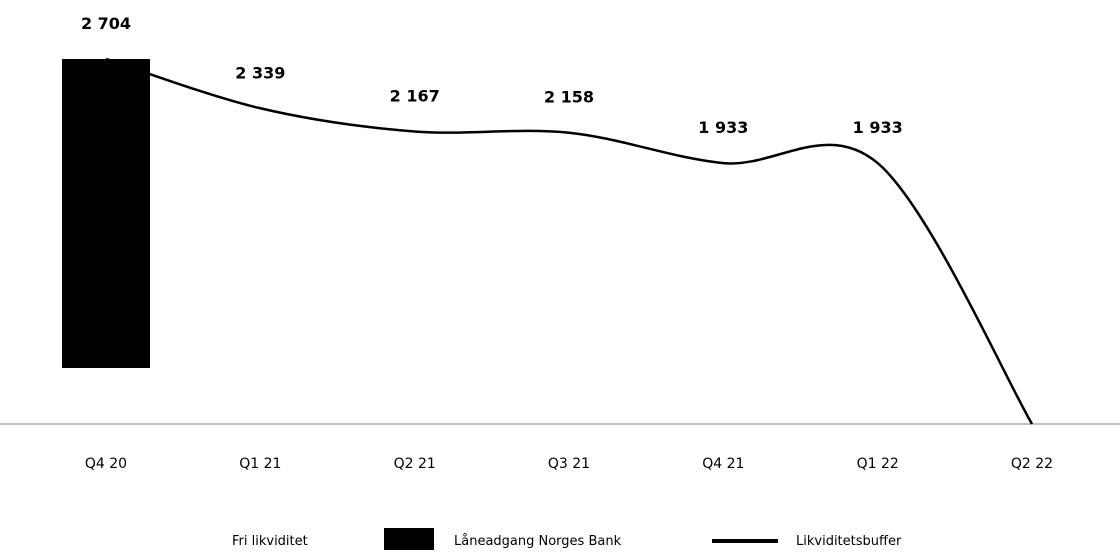 This screenshot has height=553, width=1120. I want to click on legend-item-fri-likviditet: Fri likviditet, so click(244, 539).